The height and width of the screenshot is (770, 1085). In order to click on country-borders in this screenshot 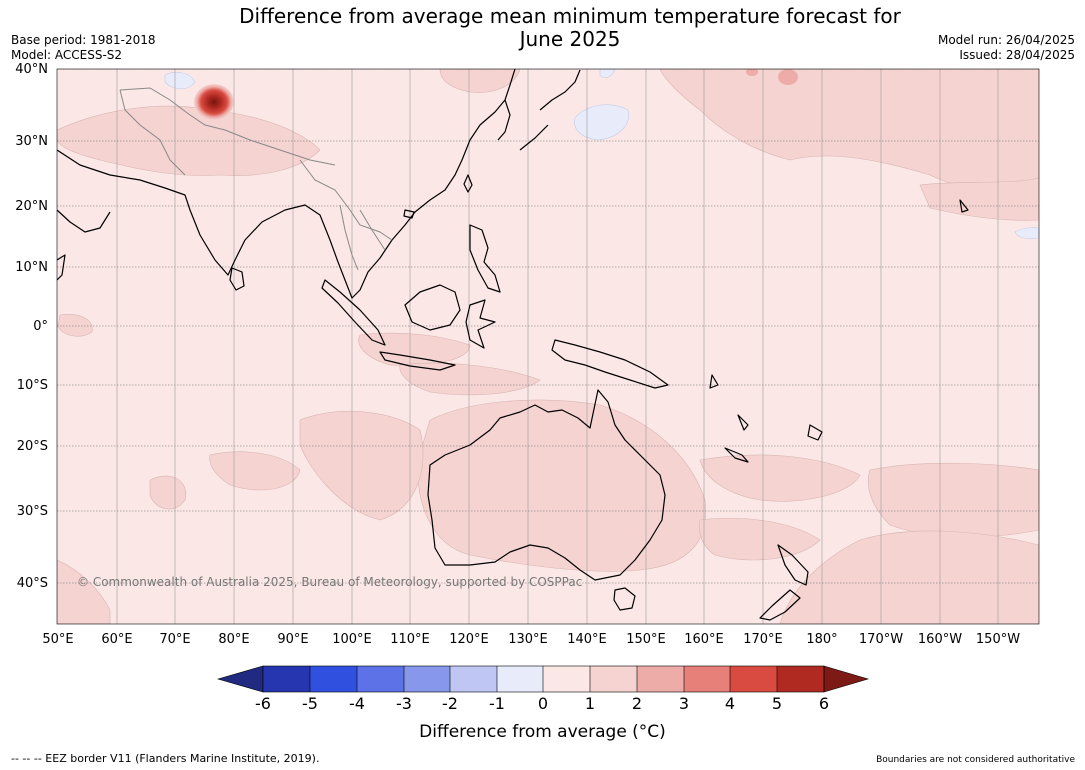, I will do `click(256, 179)`.